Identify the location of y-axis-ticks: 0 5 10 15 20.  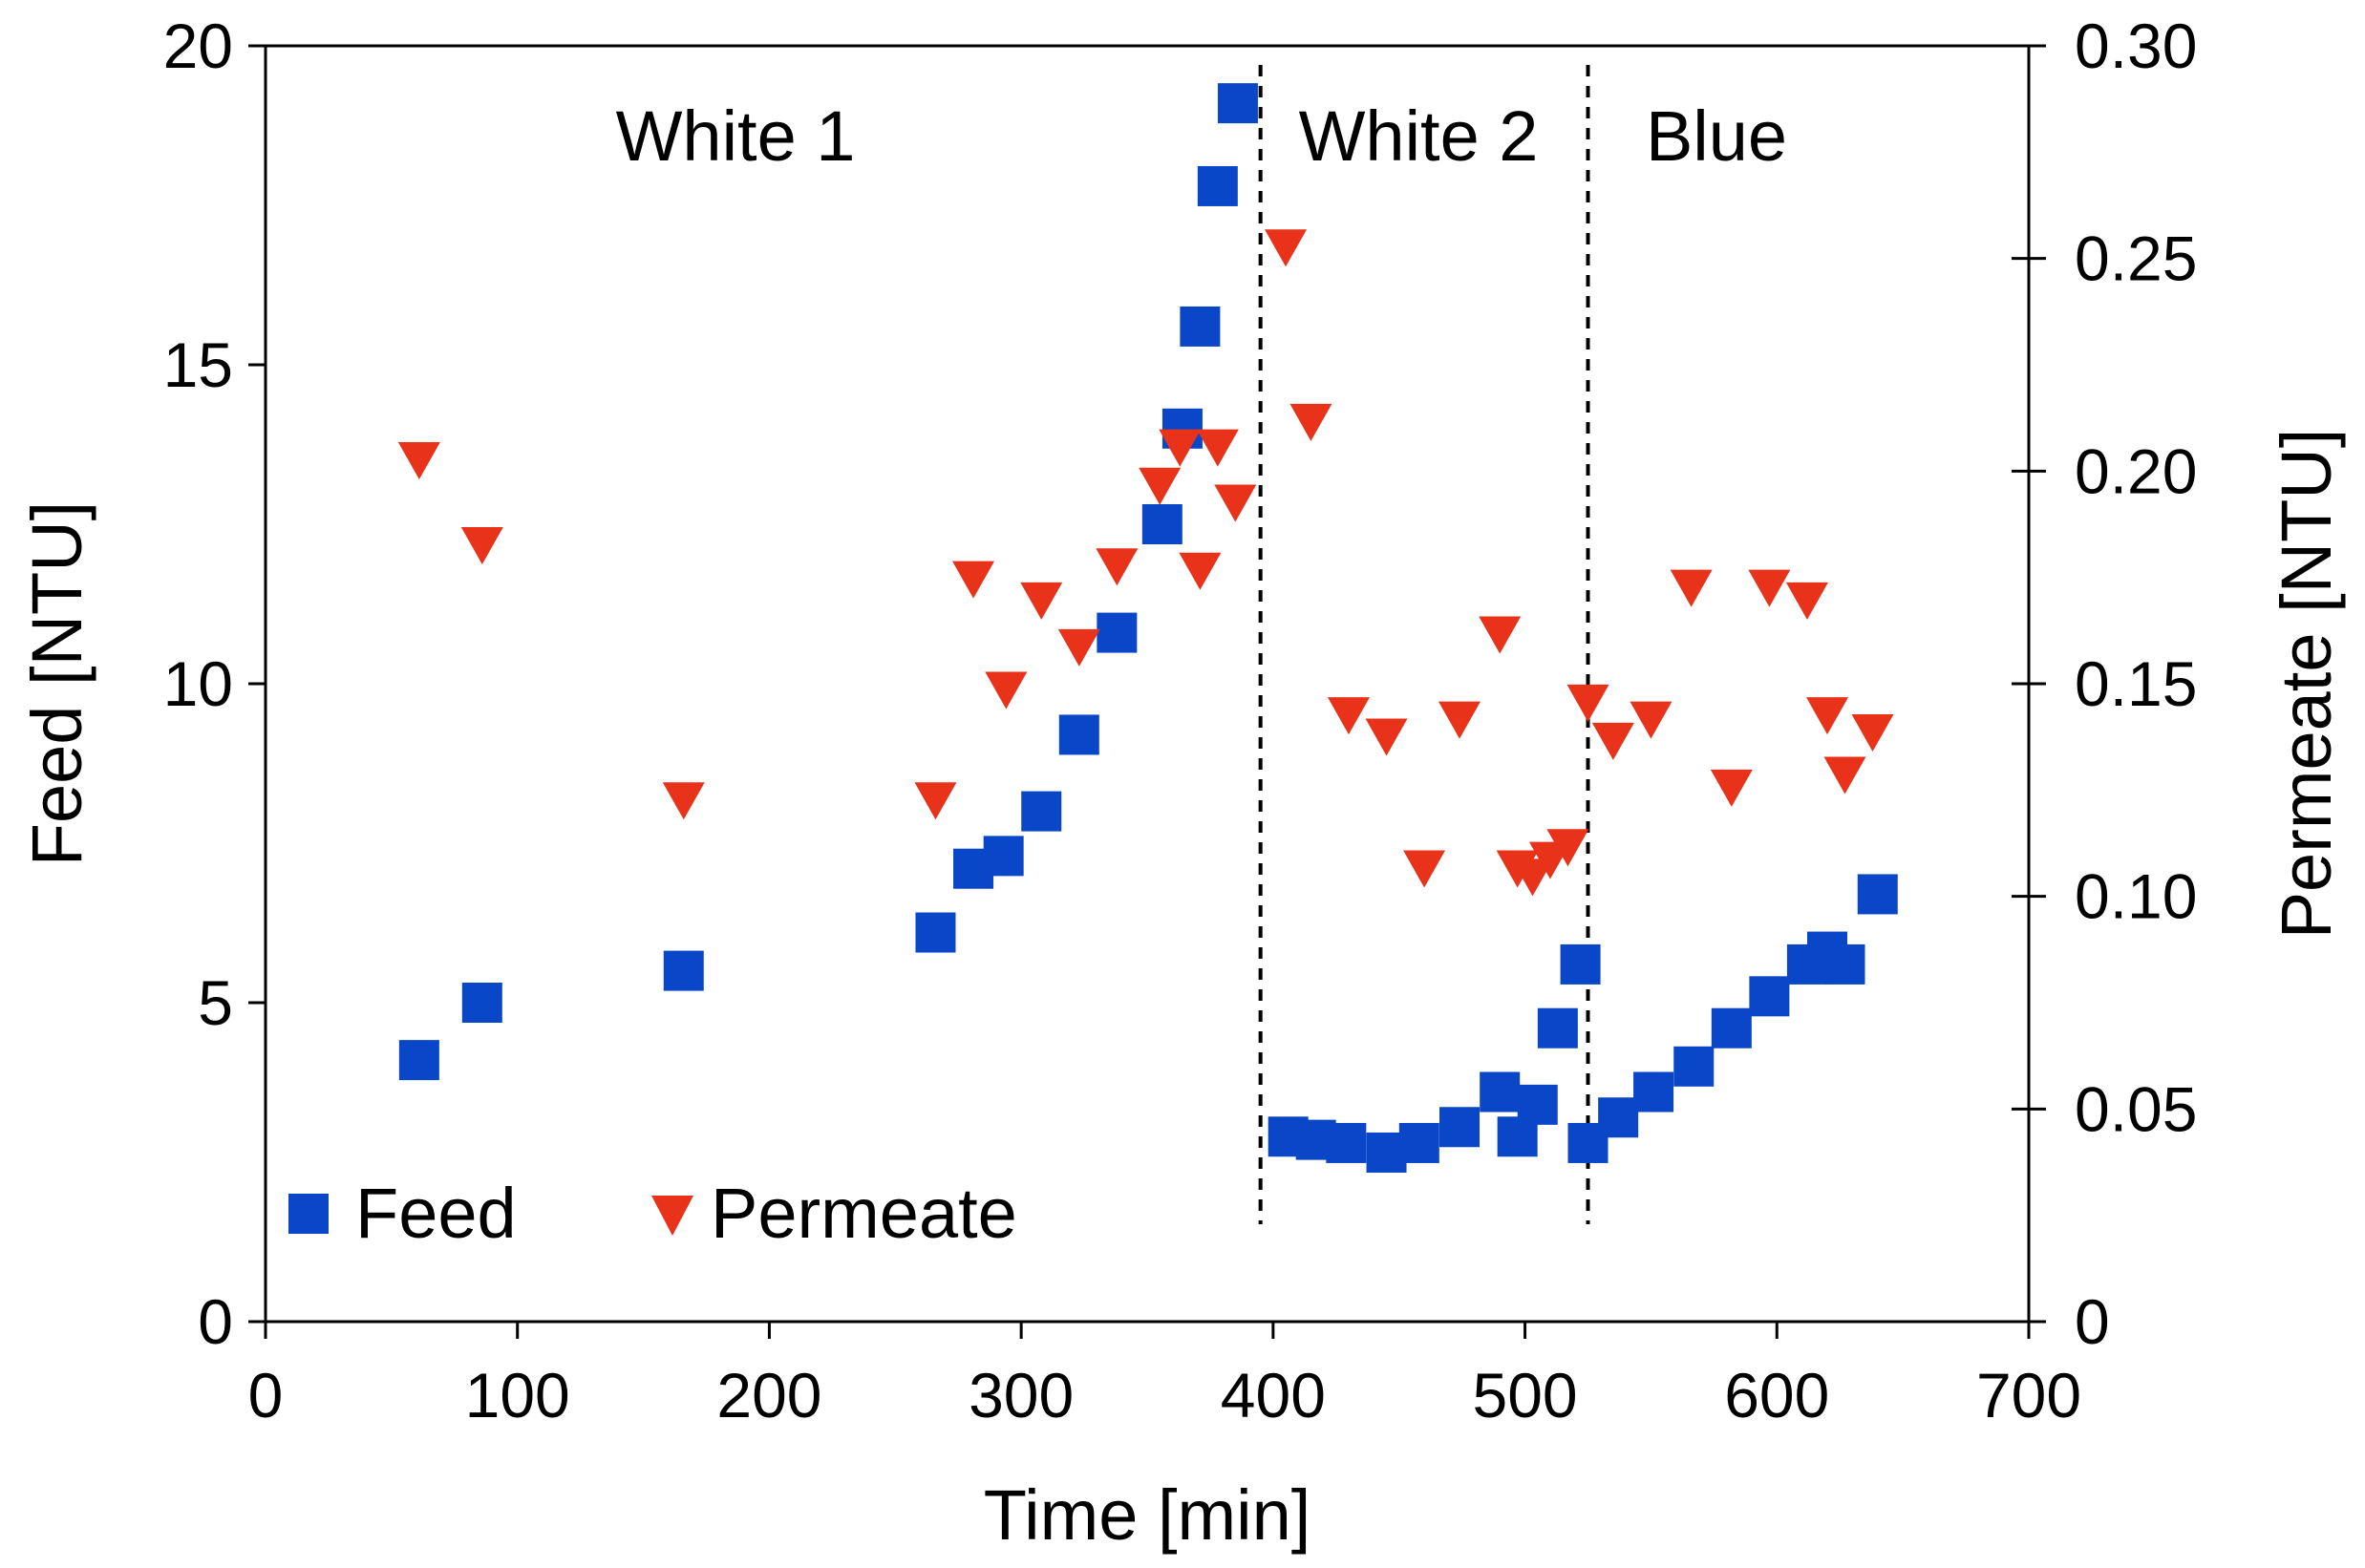
(214, 684).